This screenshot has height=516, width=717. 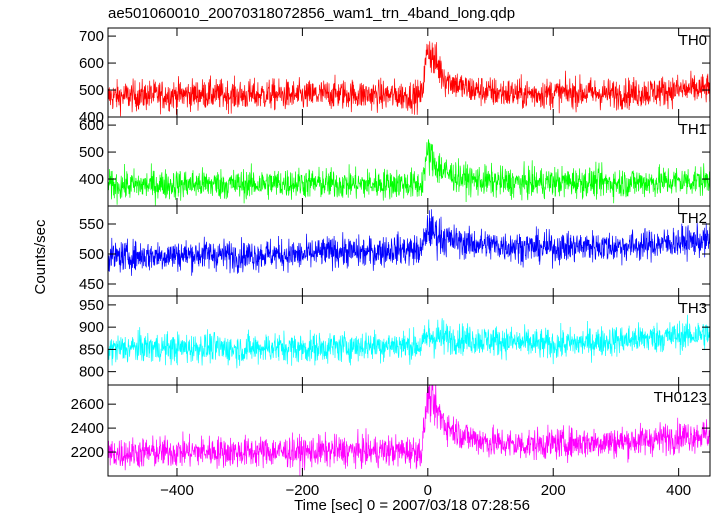 What do you see at coordinates (409, 242) in the screenshot?
I see `series-line-th2` at bounding box center [409, 242].